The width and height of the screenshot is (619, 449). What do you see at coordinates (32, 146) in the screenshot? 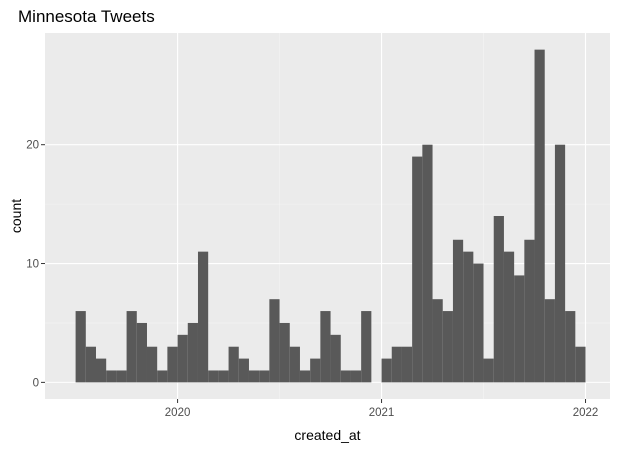
I see `y-tick-label: 20` at bounding box center [32, 146].